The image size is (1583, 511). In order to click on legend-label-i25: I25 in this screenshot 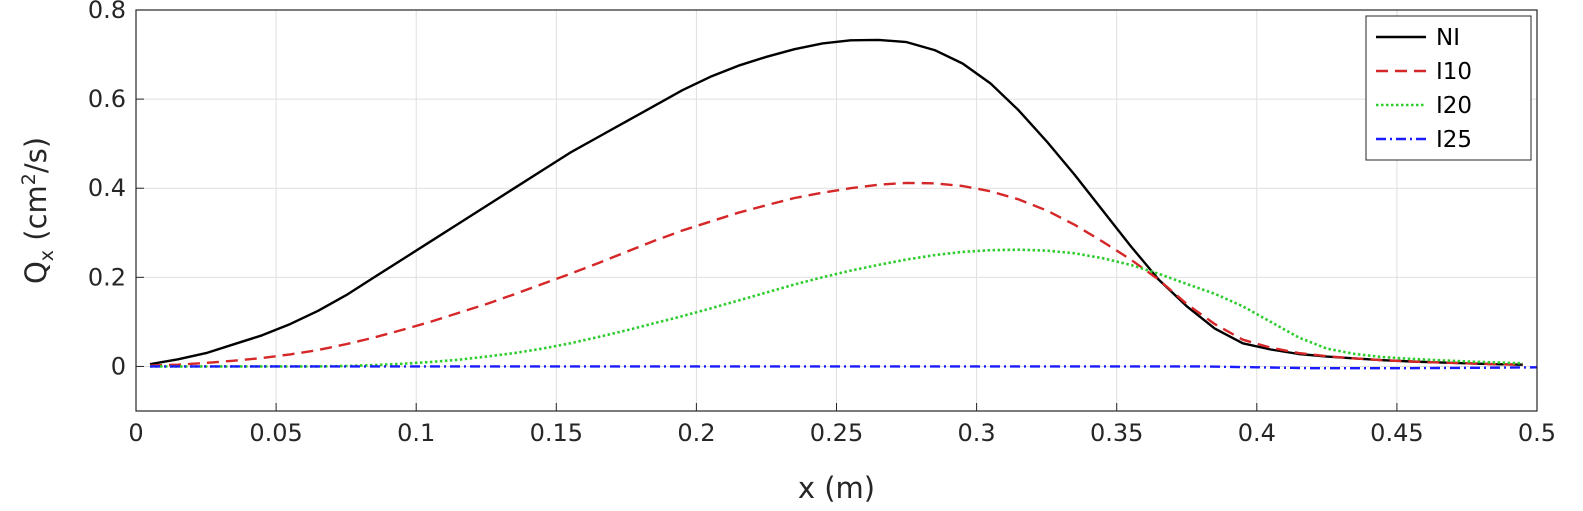, I will do `click(1454, 140)`.